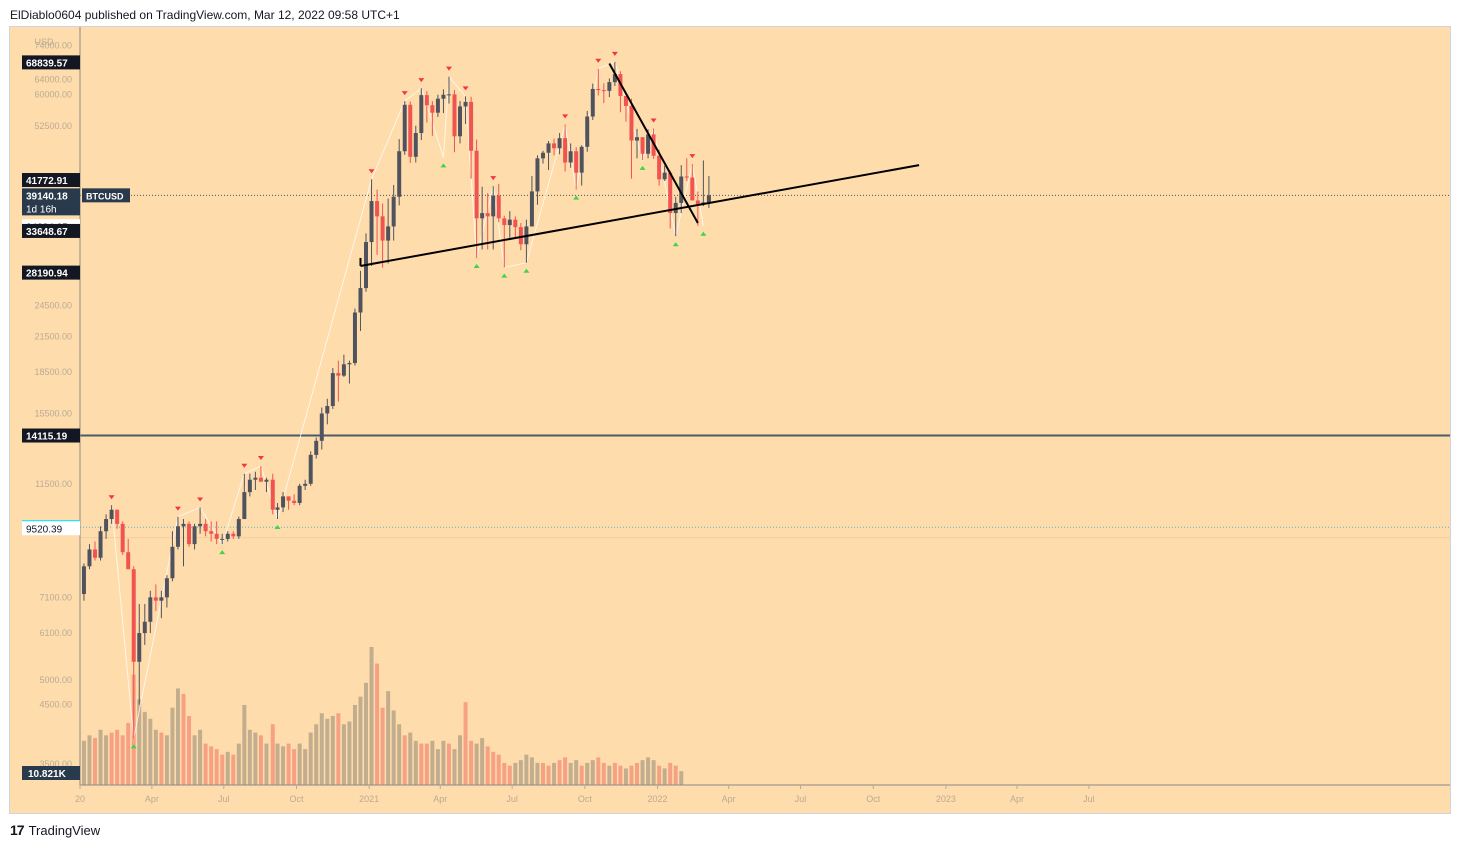  I want to click on volume-label-bg, so click(51, 773).